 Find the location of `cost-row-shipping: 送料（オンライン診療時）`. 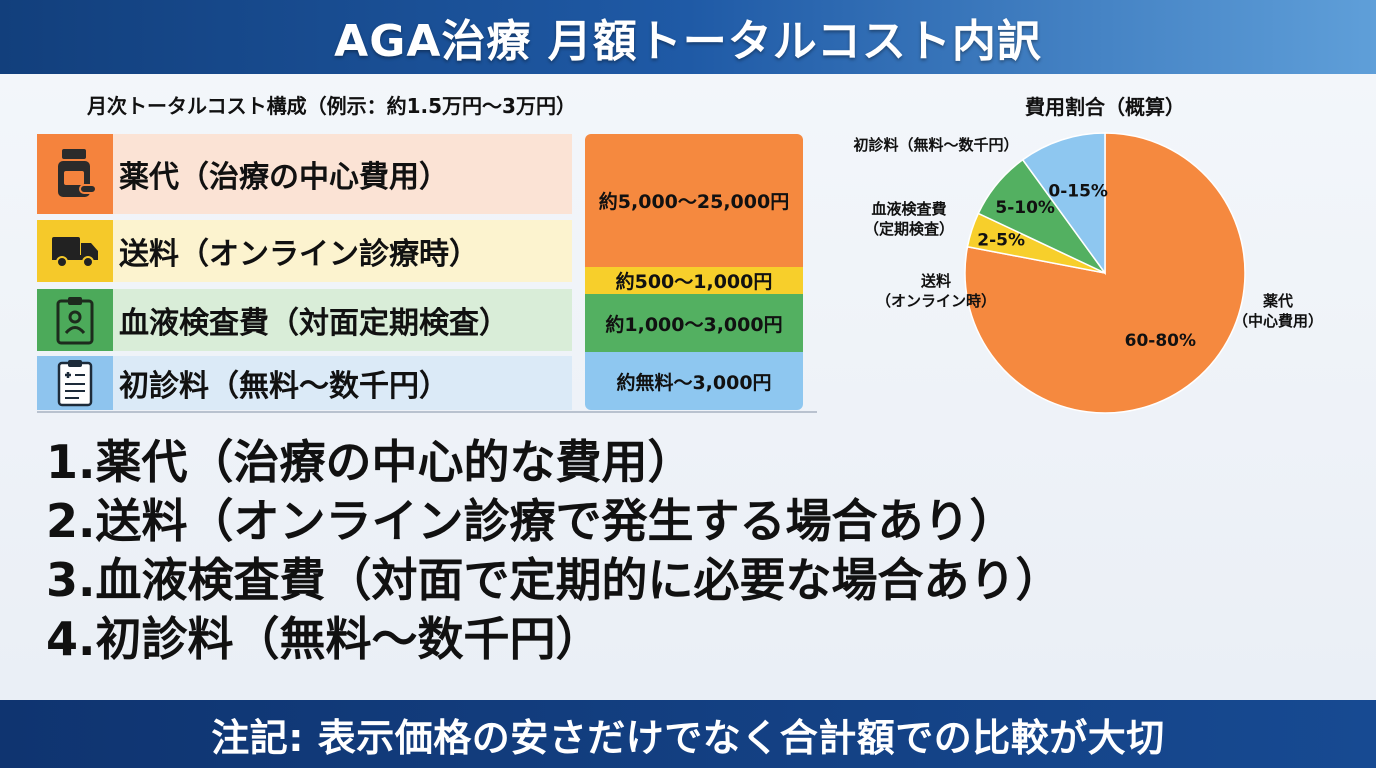

cost-row-shipping: 送料（オンライン診療時） is located at coordinates (304, 251).